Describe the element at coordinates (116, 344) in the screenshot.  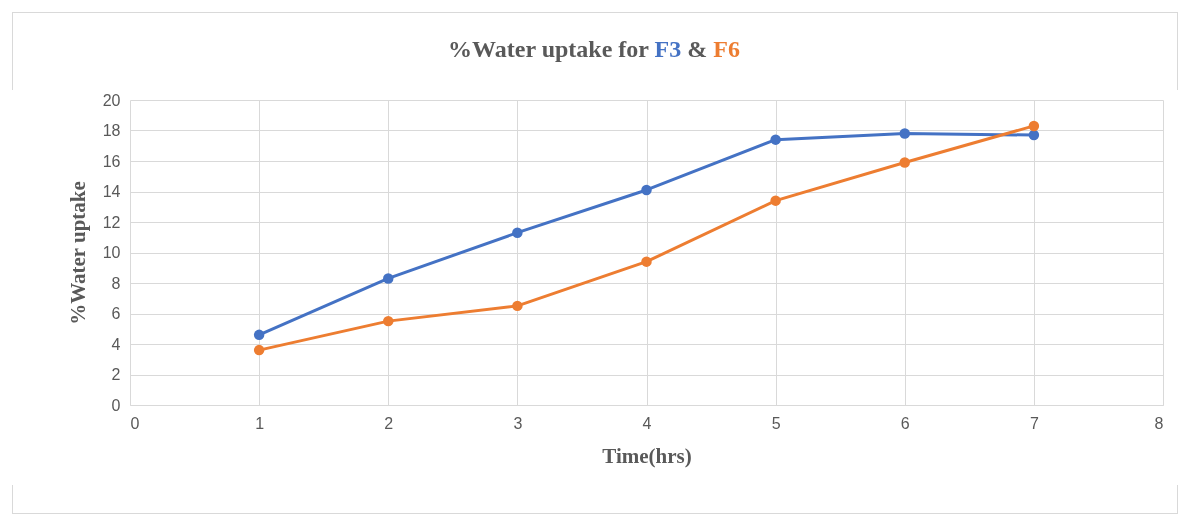
I see `y-tick-label: 4` at that location.